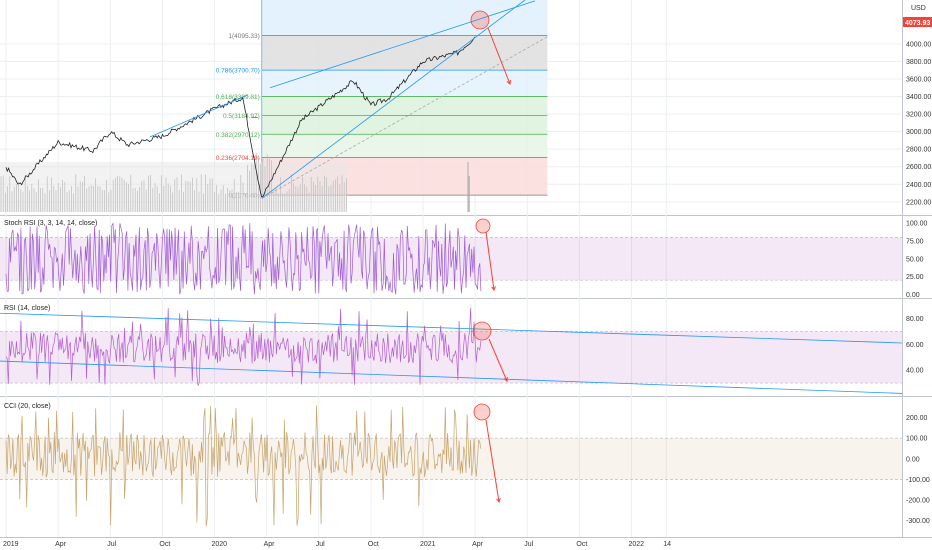  I want to click on price-tick-label: 2800.00, so click(918, 150).